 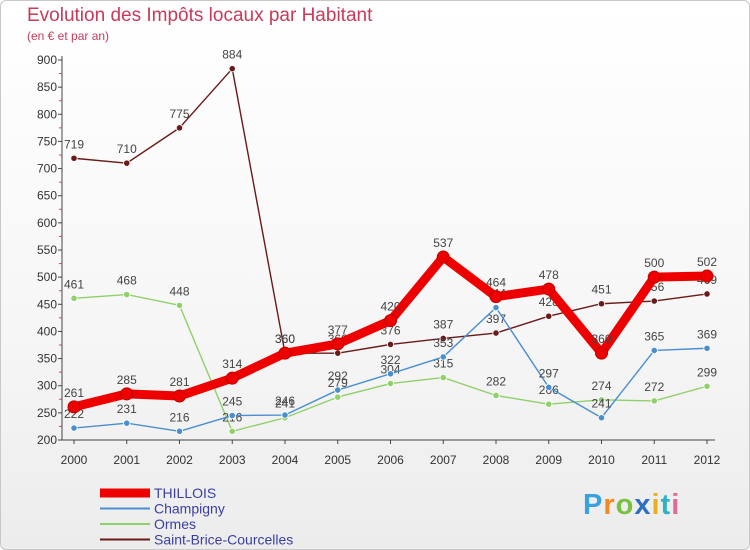 I want to click on data-label-thillois: 261, so click(x=74, y=393).